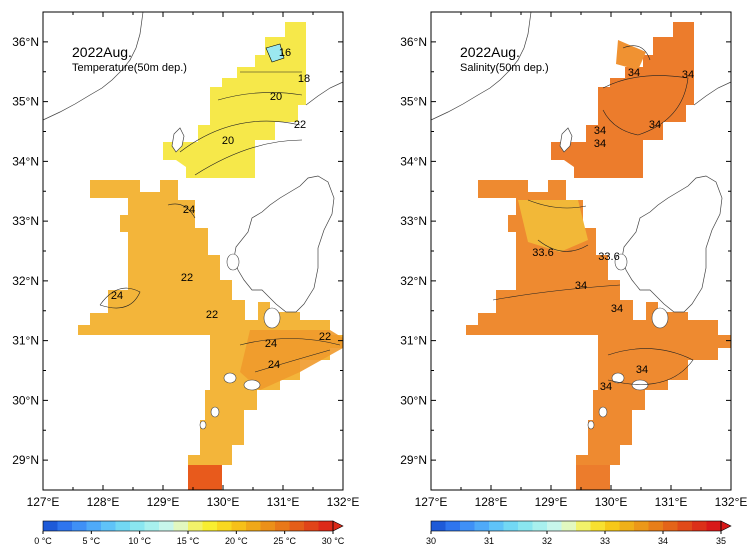  I want to click on contour-line-b2, so click(290, 342).